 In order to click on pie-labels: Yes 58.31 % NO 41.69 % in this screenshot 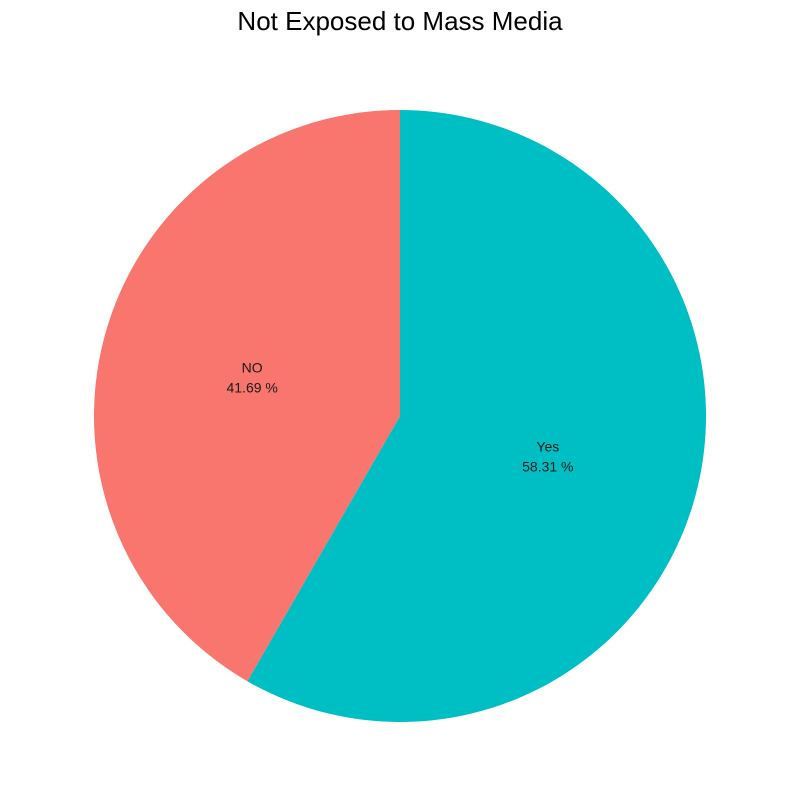, I will do `click(399, 417)`.